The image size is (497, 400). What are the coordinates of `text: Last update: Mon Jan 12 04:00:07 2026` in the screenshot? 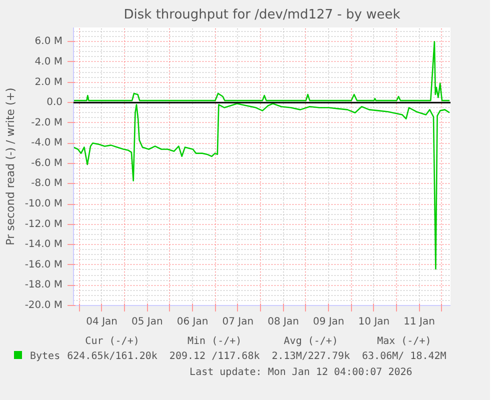 It's located at (301, 373).